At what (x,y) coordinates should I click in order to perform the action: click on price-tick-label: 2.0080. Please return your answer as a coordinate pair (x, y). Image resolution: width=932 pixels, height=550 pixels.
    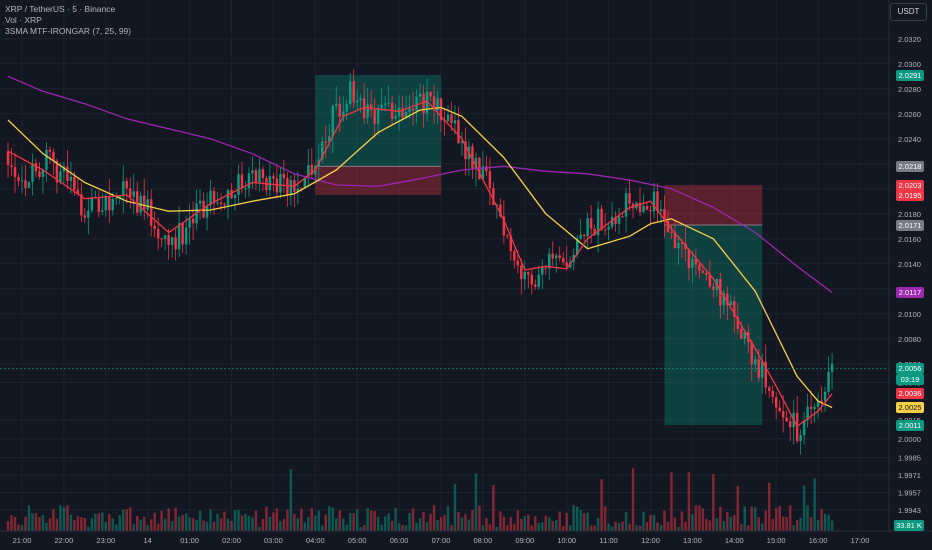
    Looking at the image, I should click on (909, 339).